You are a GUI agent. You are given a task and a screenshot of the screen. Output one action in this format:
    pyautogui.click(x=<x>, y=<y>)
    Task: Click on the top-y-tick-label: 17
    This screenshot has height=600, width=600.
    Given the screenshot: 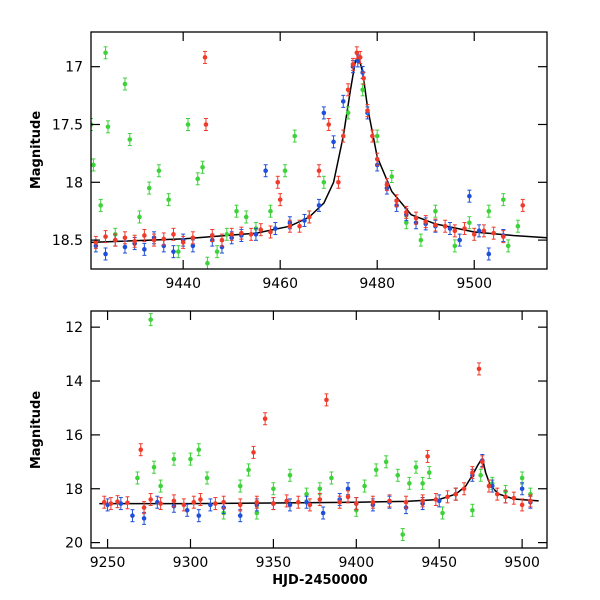 What is the action you would take?
    pyautogui.click(x=74, y=68)
    